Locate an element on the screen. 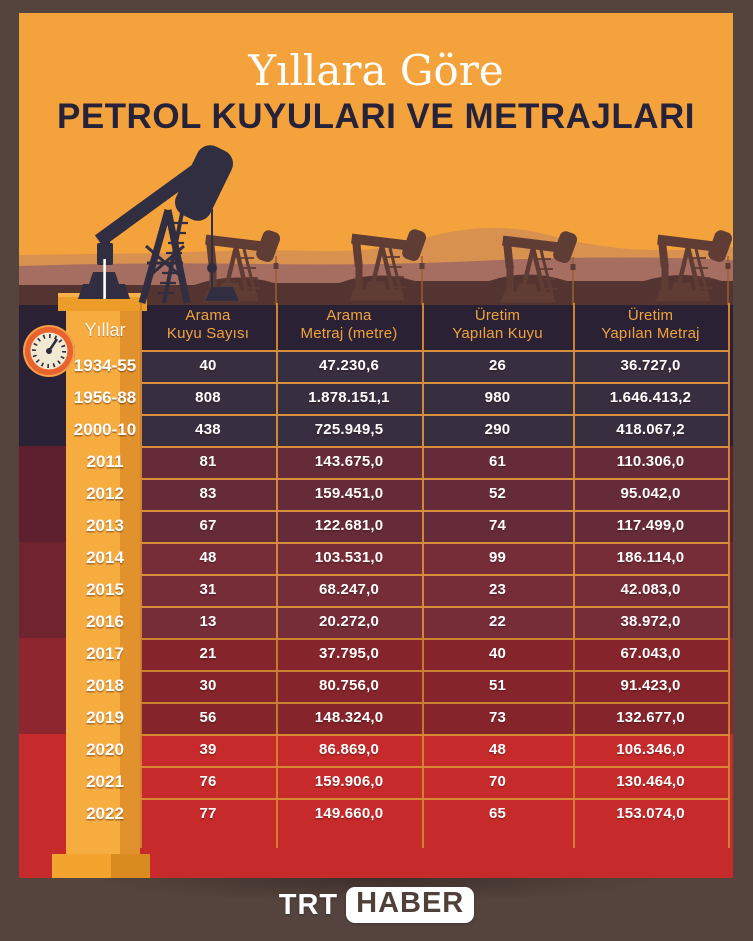 This screenshot has width=753, height=941. table-cell: 143.675,0 is located at coordinates (349, 461).